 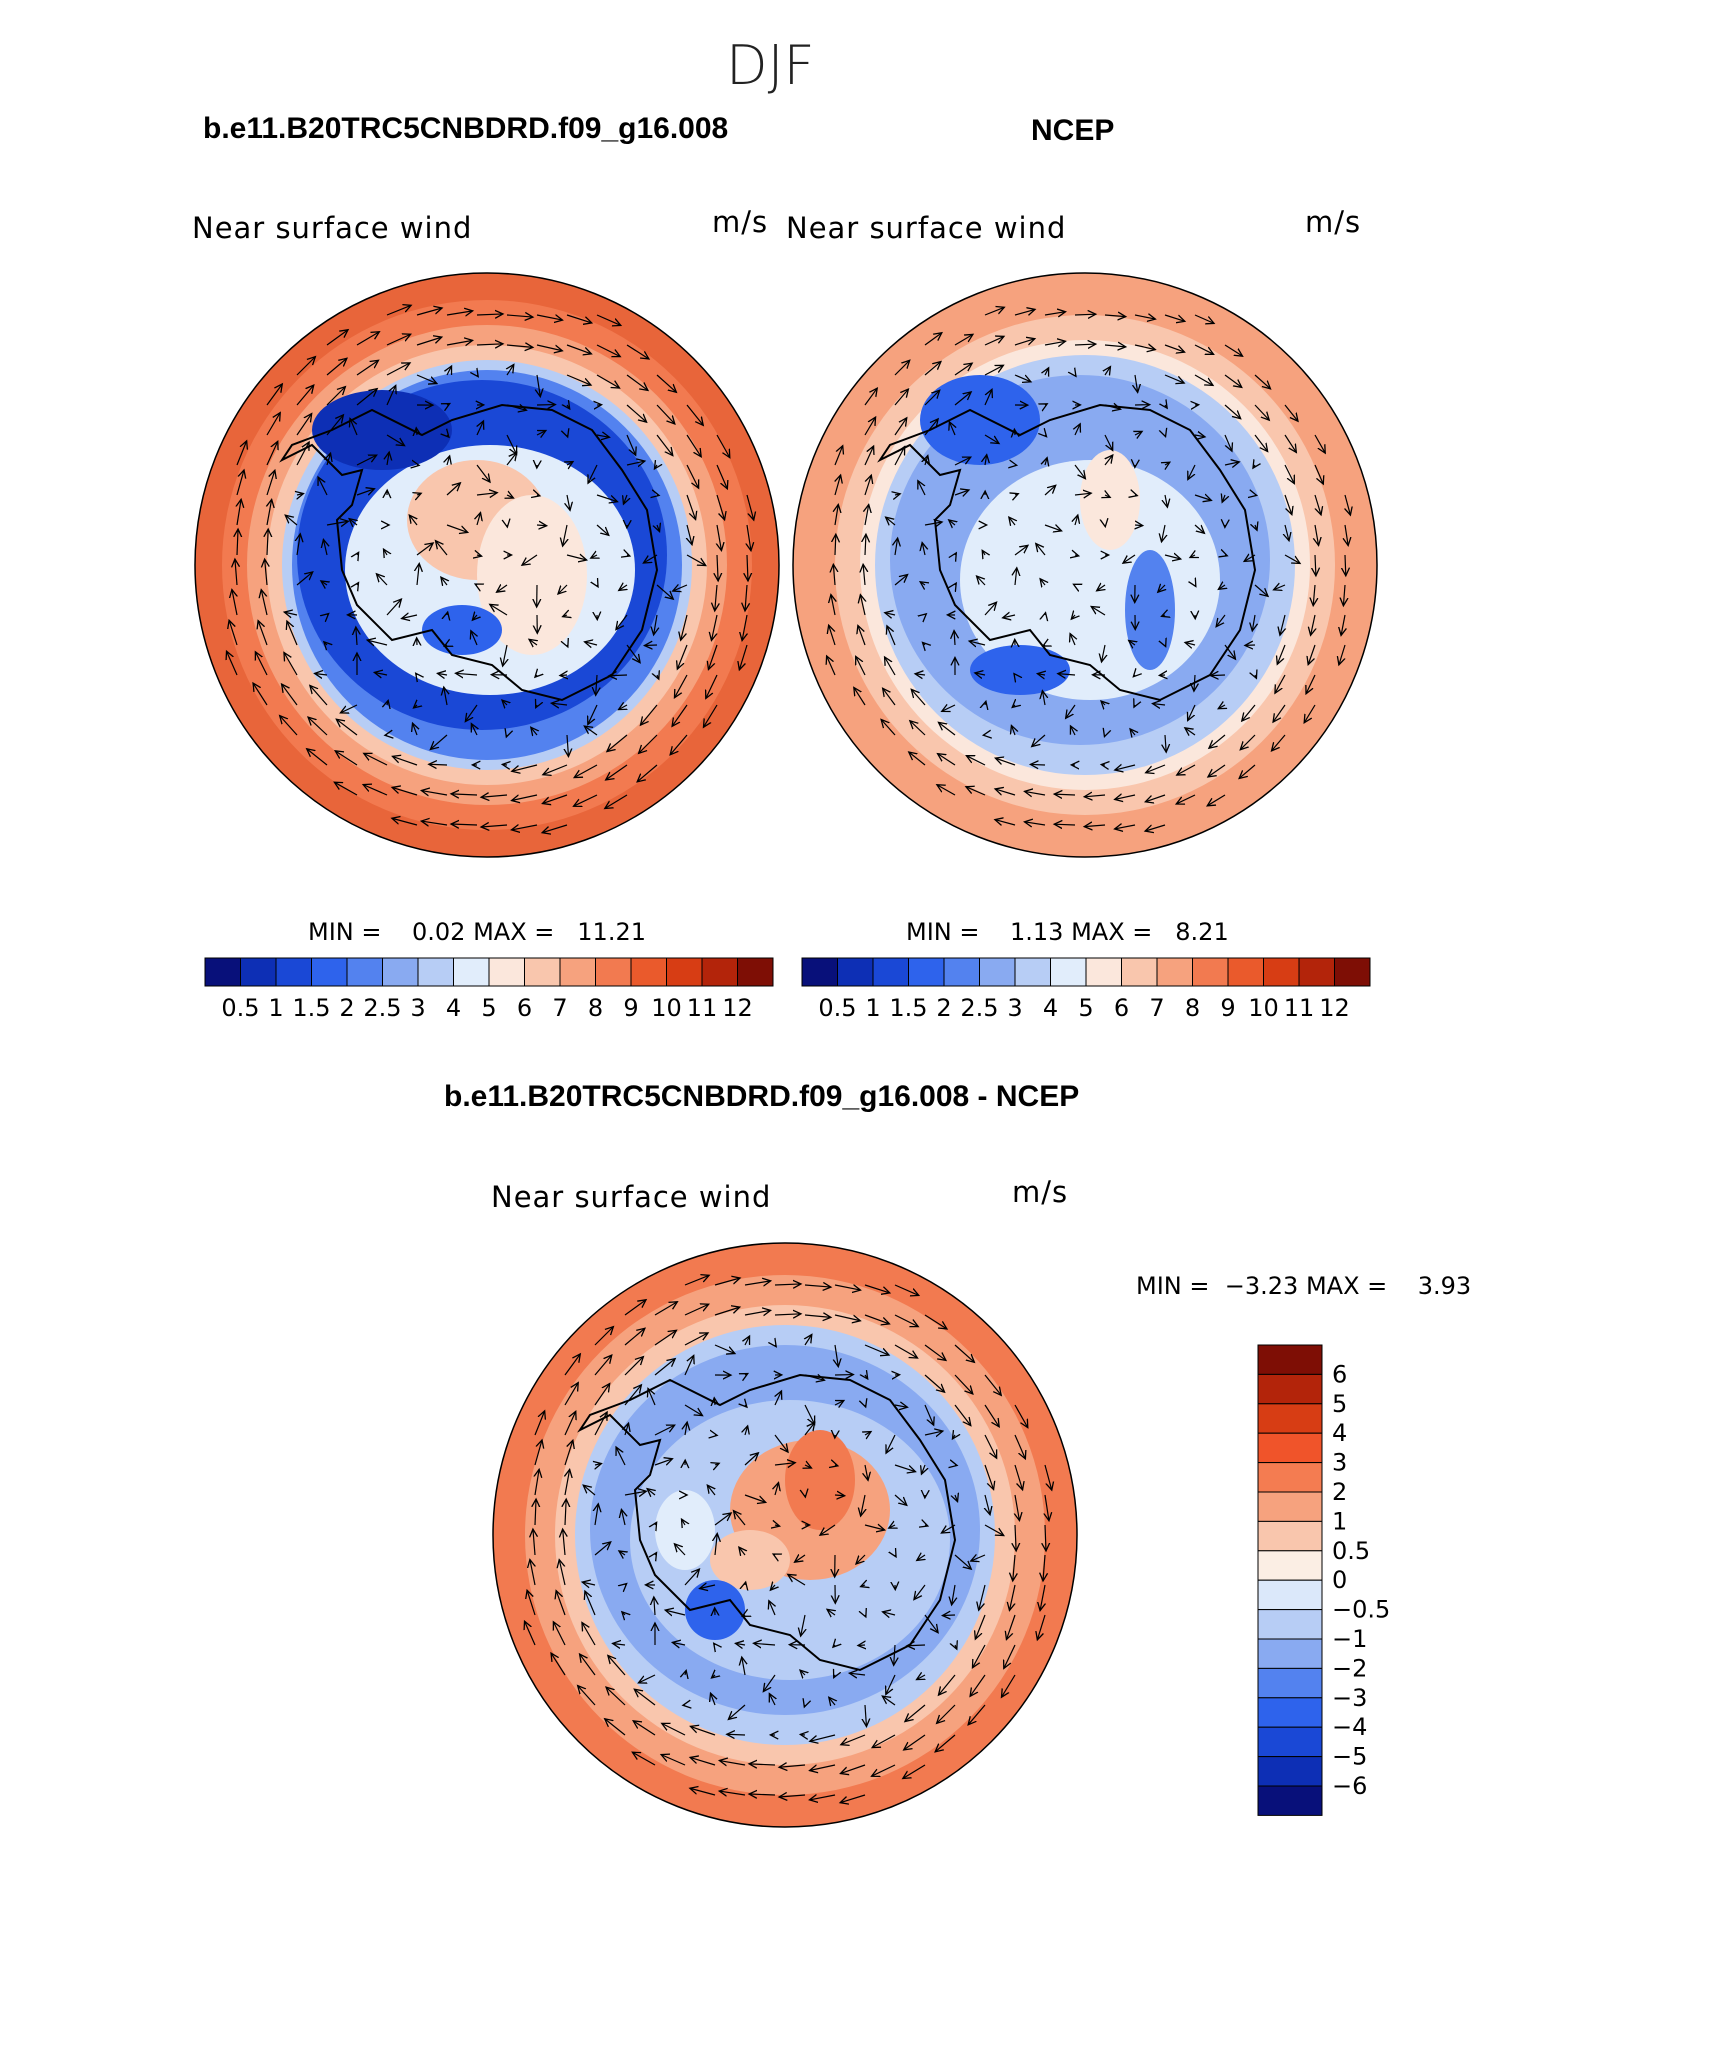 I want to click on figure-title: DJF, so click(x=770, y=65).